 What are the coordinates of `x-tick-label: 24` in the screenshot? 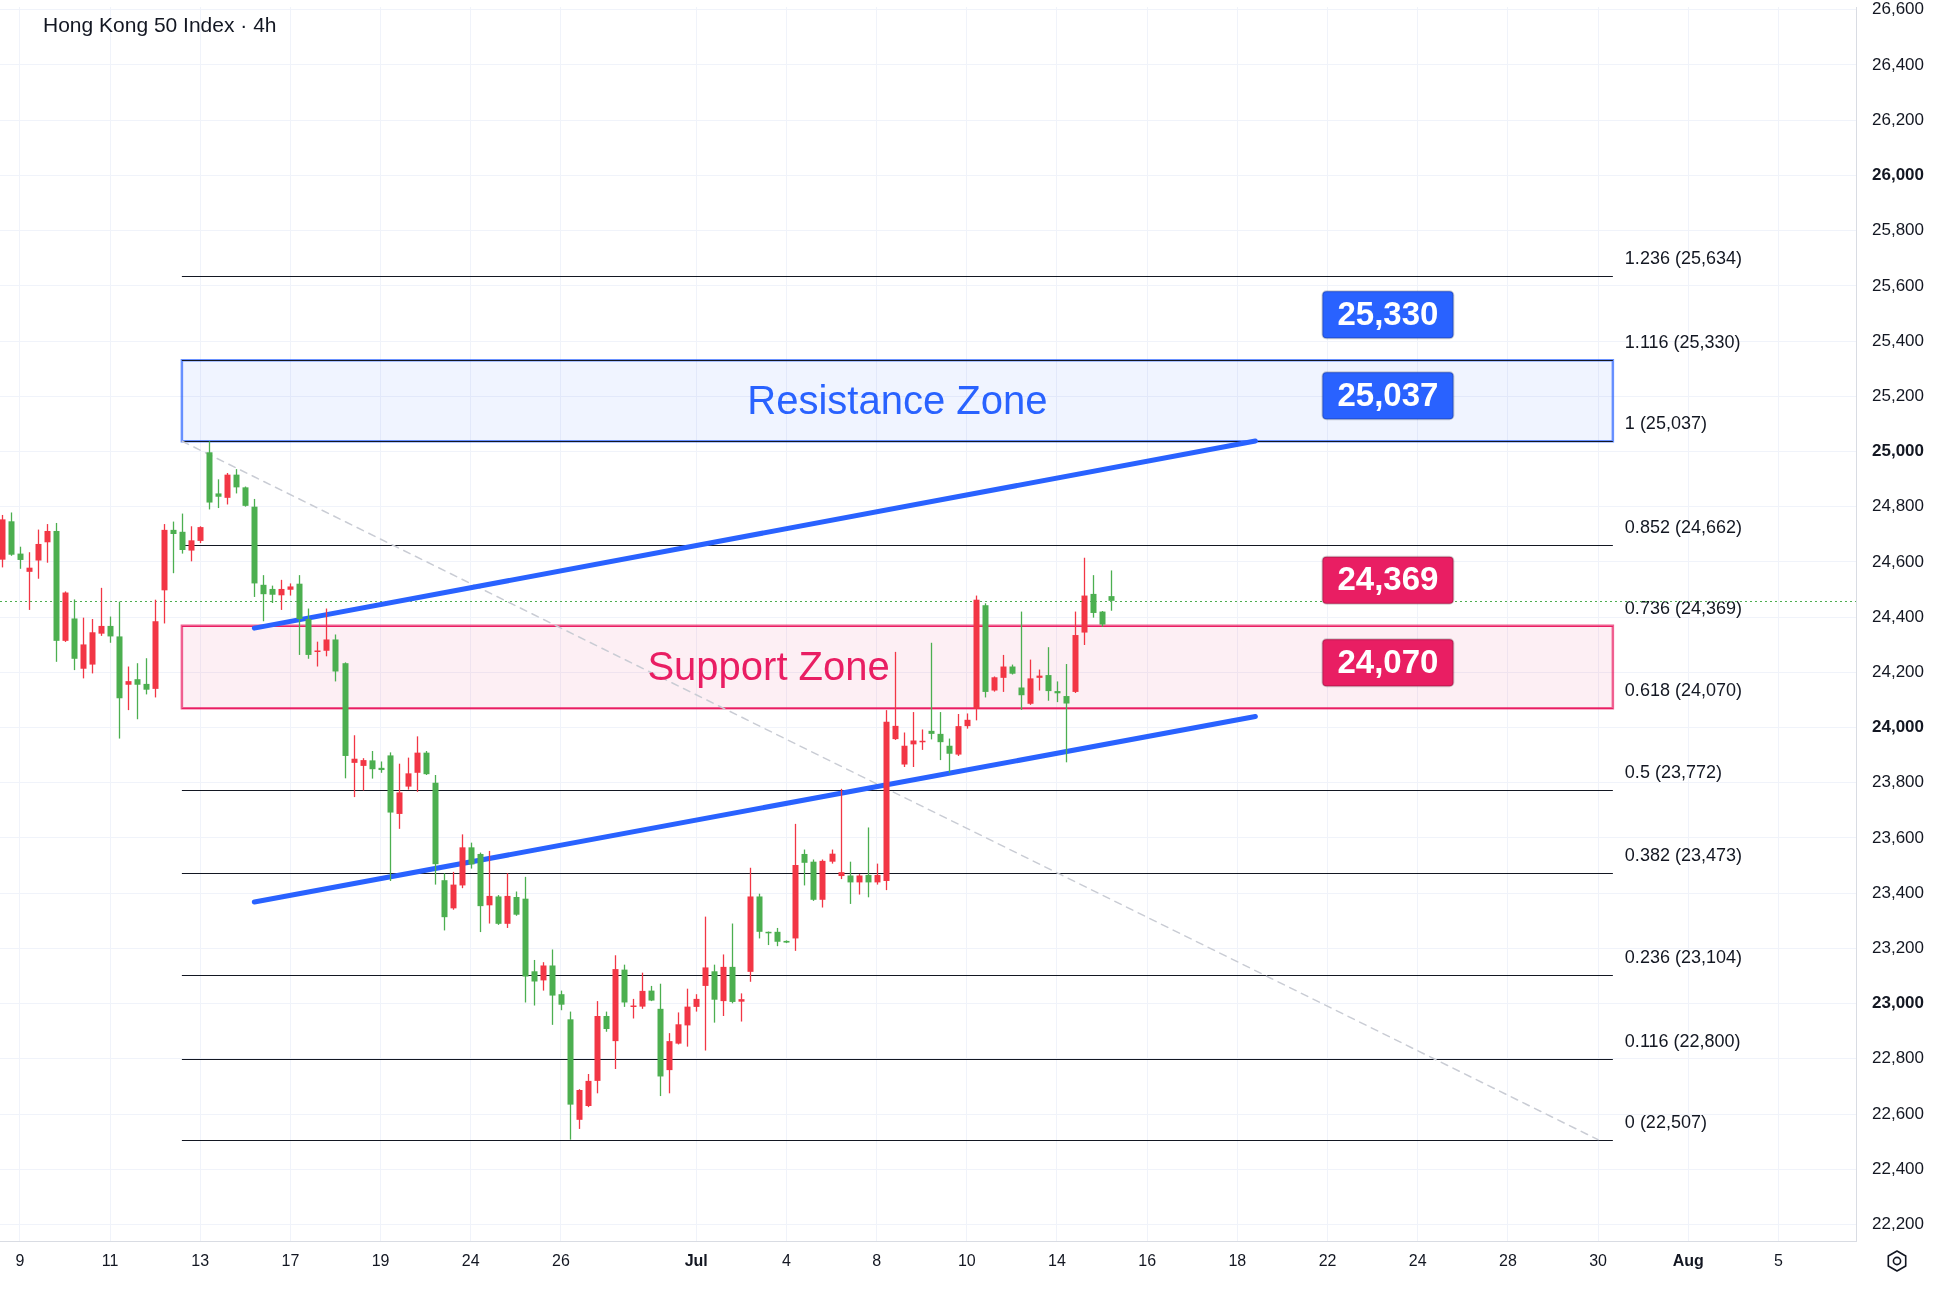 It's located at (470, 1261).